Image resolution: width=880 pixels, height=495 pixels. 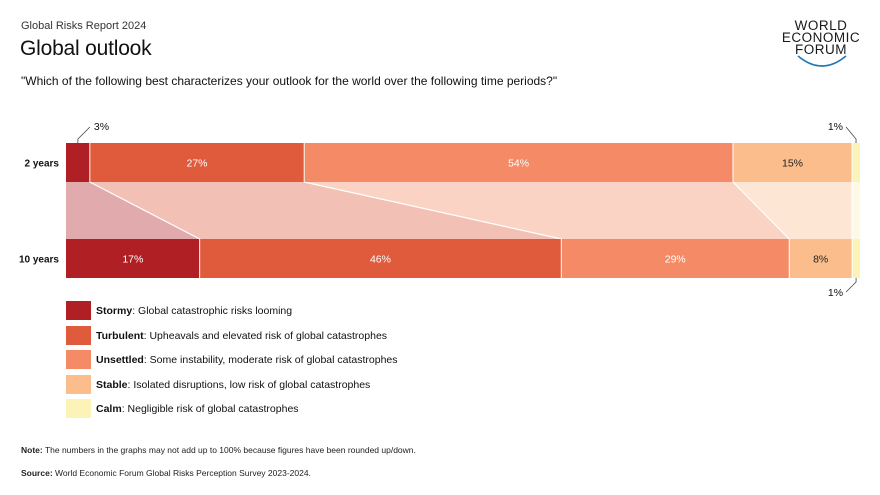 I want to click on category-label: 10 years, so click(x=39, y=260).